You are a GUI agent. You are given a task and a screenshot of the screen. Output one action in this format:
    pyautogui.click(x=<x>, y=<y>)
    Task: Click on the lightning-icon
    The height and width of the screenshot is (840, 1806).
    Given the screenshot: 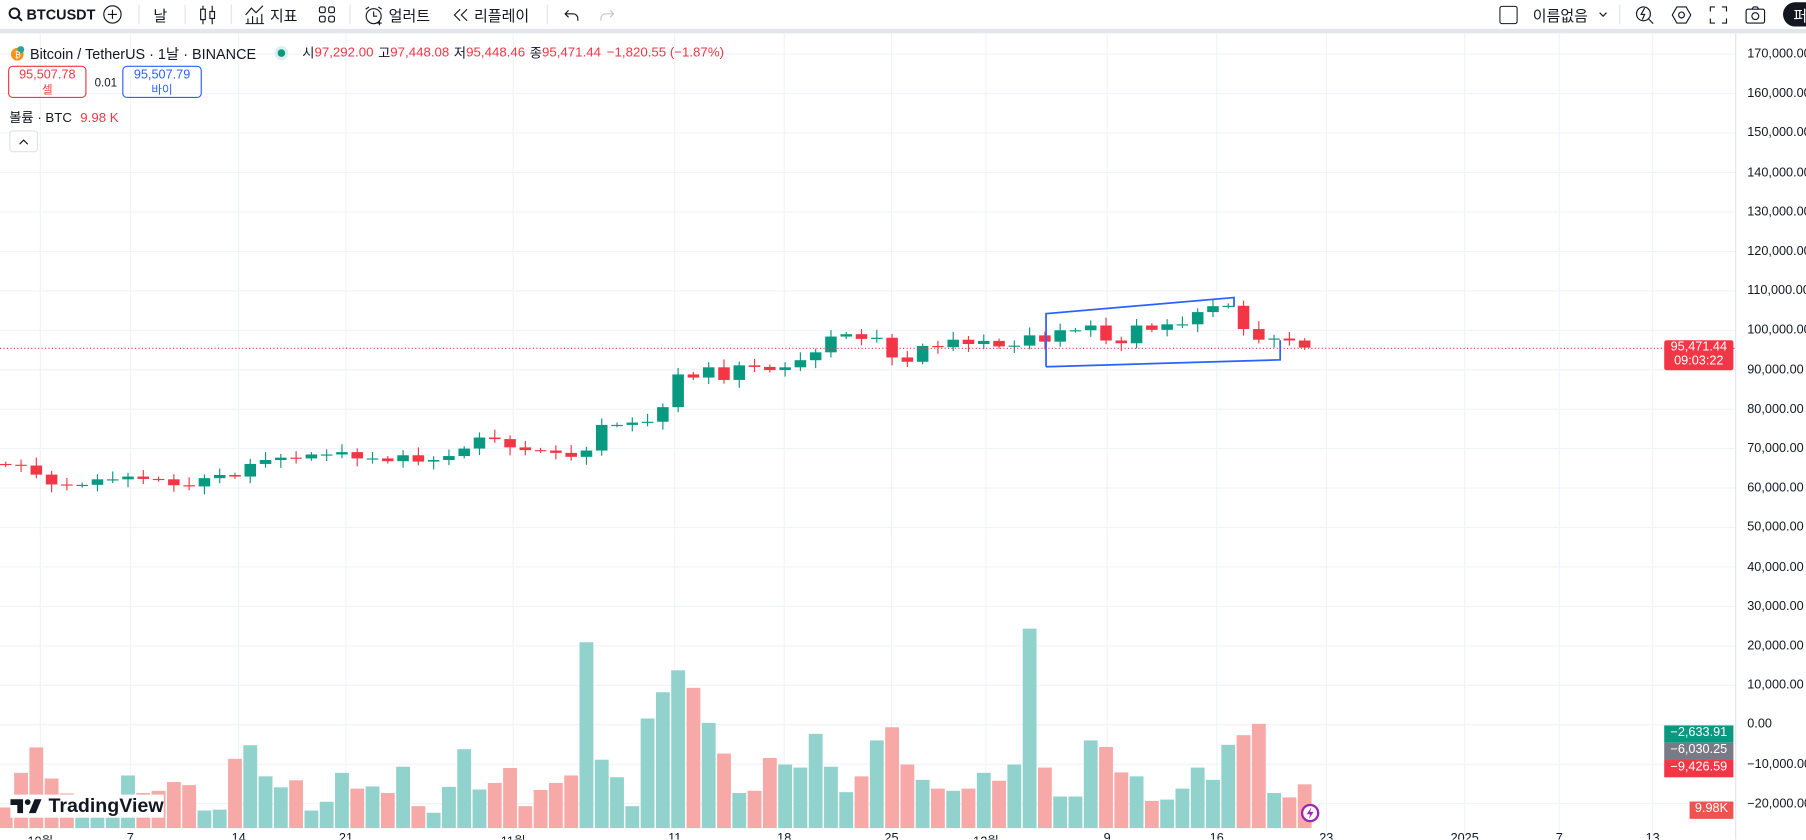 What is the action you would take?
    pyautogui.click(x=1310, y=813)
    